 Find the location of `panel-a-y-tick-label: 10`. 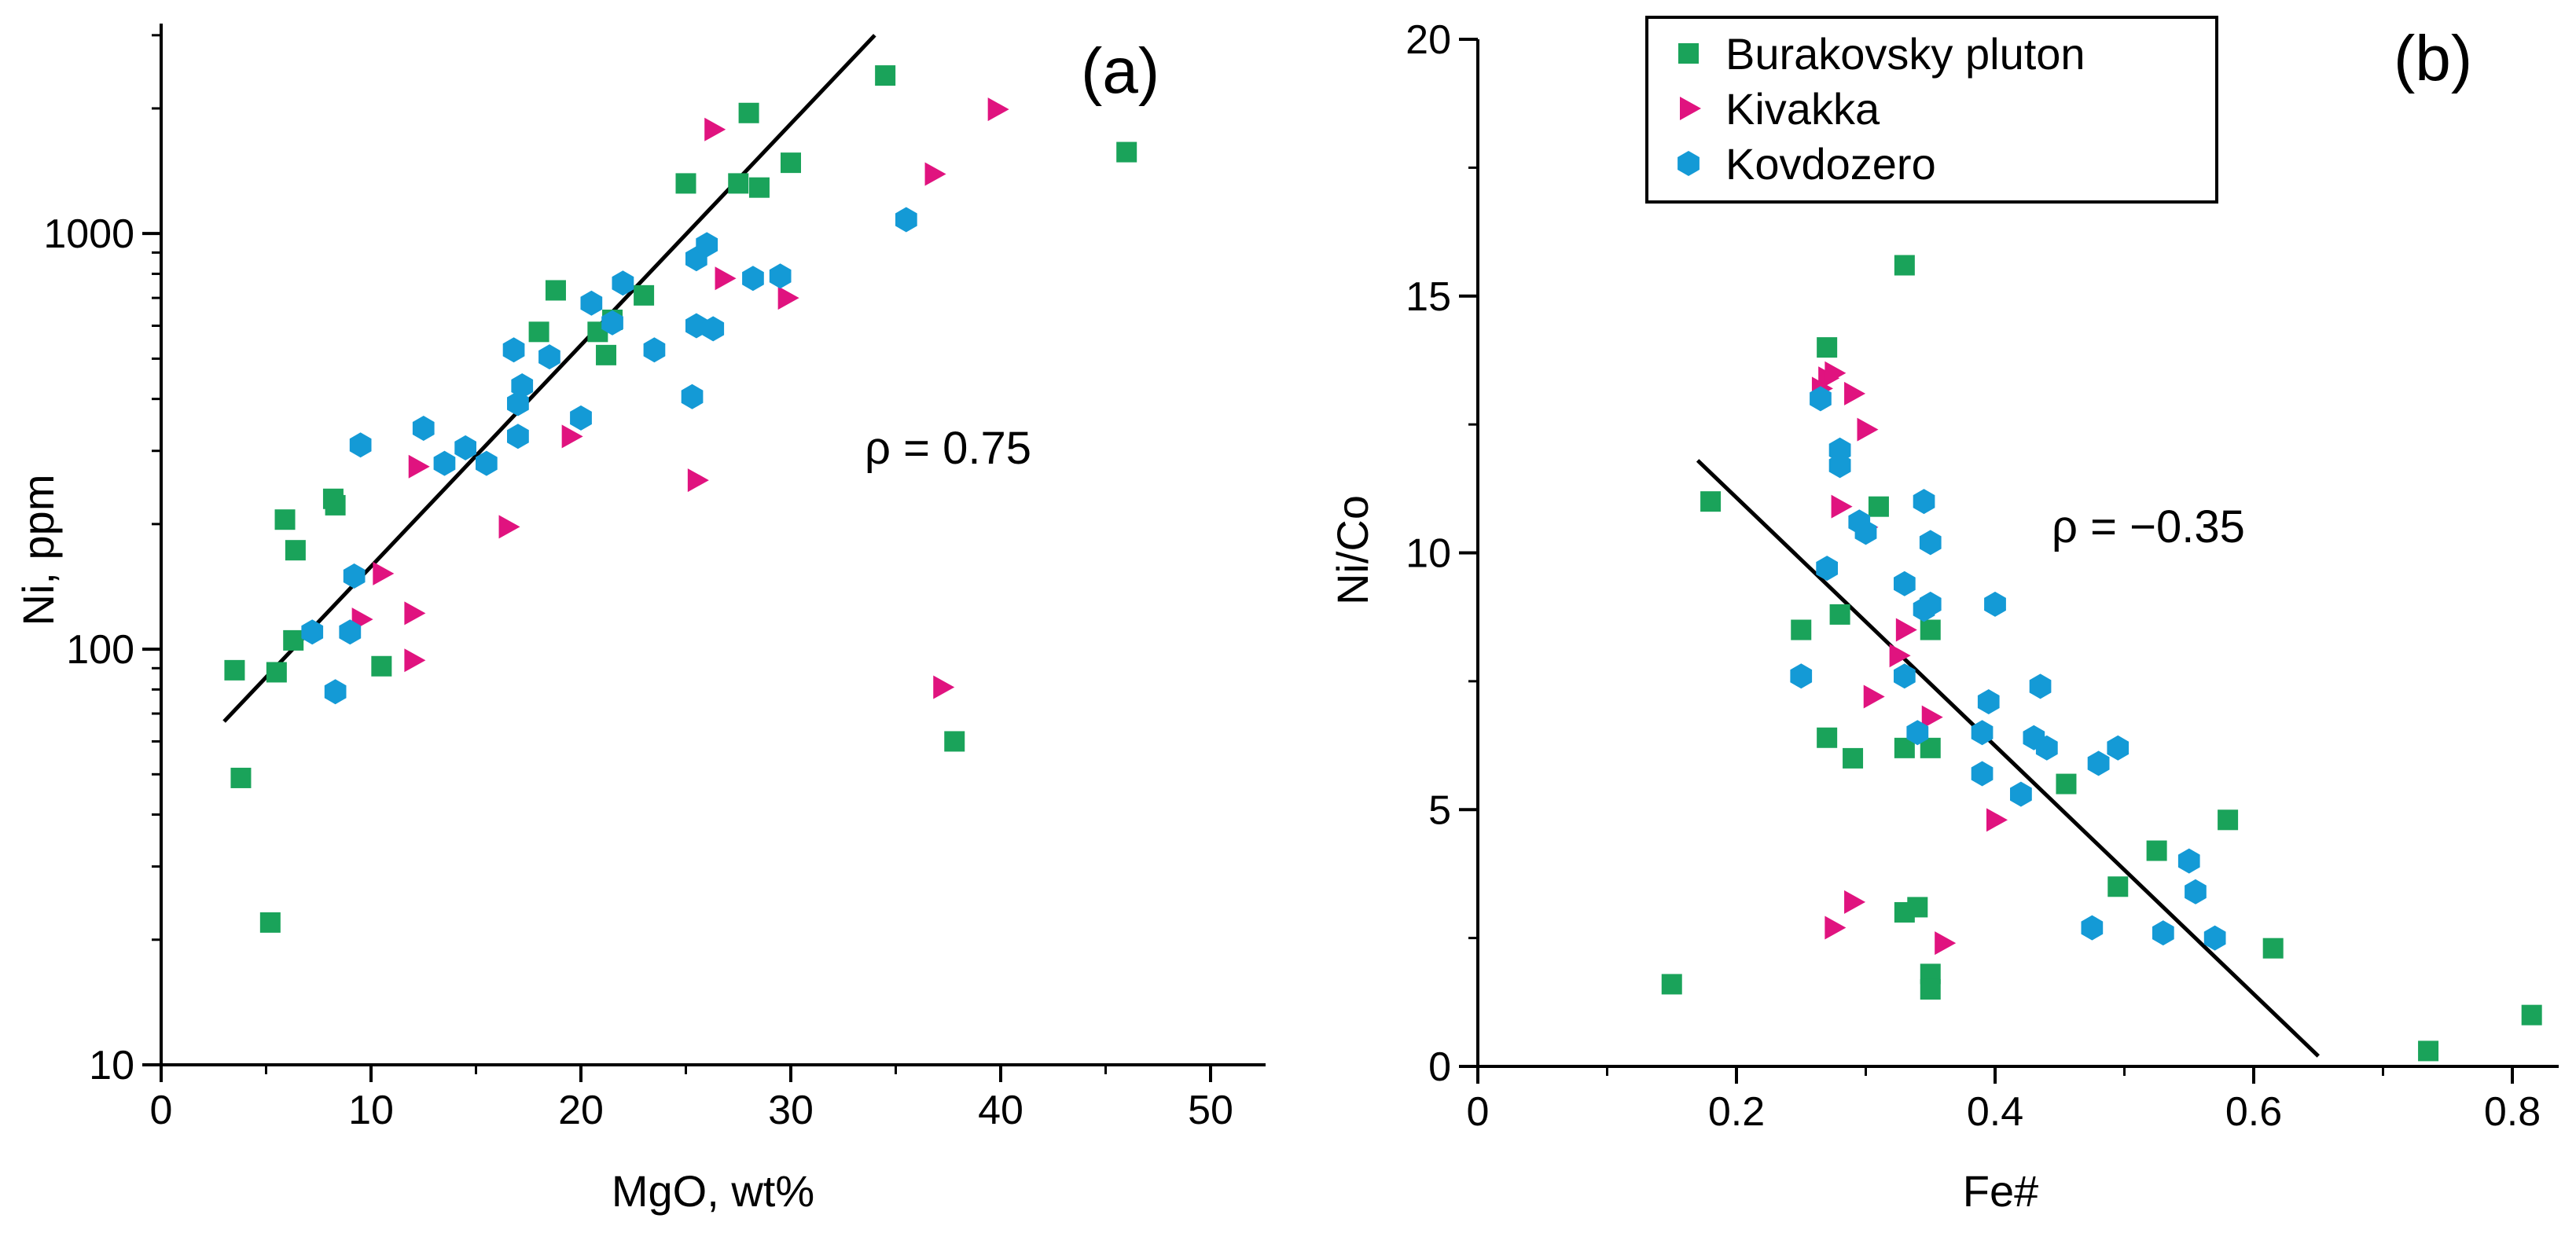

panel-a-y-tick-label: 10 is located at coordinates (111, 1065).